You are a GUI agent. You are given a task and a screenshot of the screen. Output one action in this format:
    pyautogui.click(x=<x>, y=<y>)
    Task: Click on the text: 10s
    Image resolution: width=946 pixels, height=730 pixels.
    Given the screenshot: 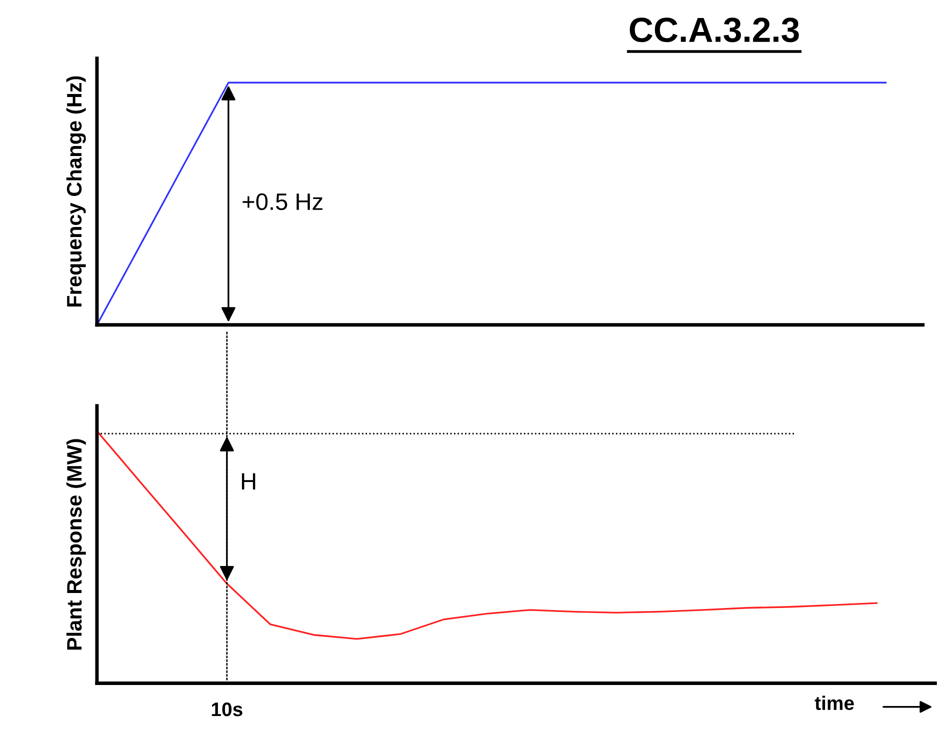 What is the action you would take?
    pyautogui.click(x=227, y=709)
    